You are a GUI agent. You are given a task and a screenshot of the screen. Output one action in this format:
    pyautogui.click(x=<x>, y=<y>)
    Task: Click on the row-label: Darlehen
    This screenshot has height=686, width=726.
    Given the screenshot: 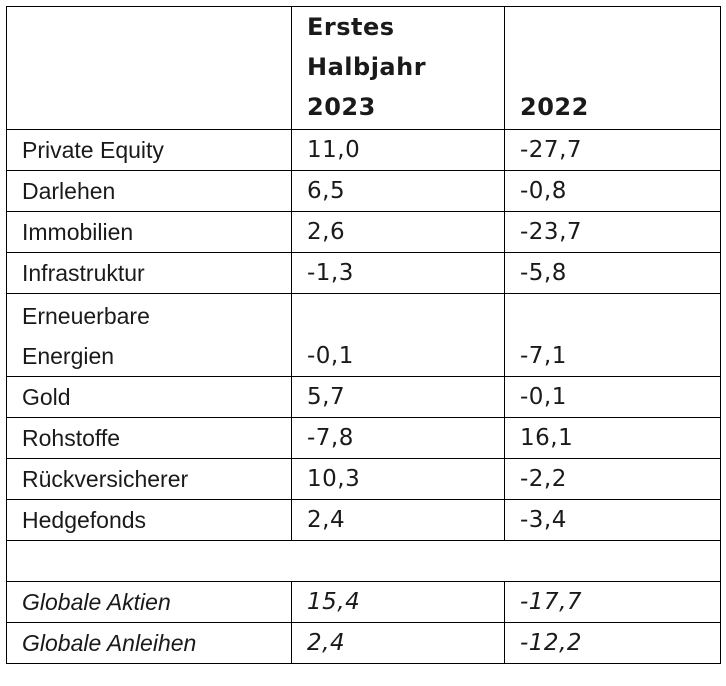 What is the action you would take?
    pyautogui.click(x=149, y=191)
    